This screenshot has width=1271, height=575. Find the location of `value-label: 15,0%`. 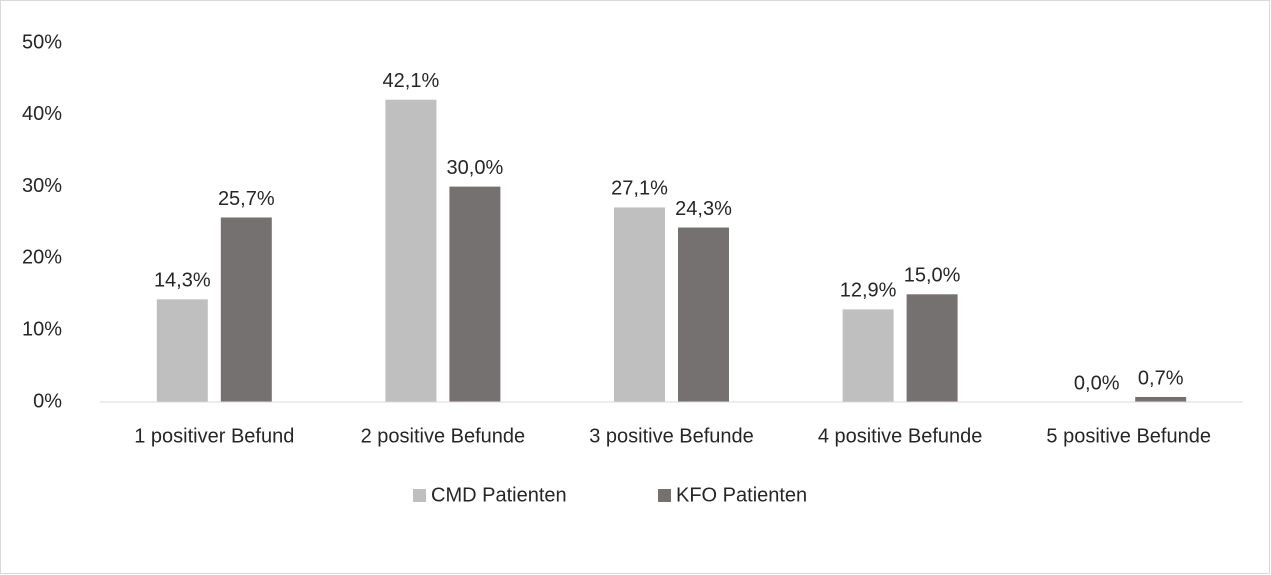

value-label: 15,0% is located at coordinates (932, 276).